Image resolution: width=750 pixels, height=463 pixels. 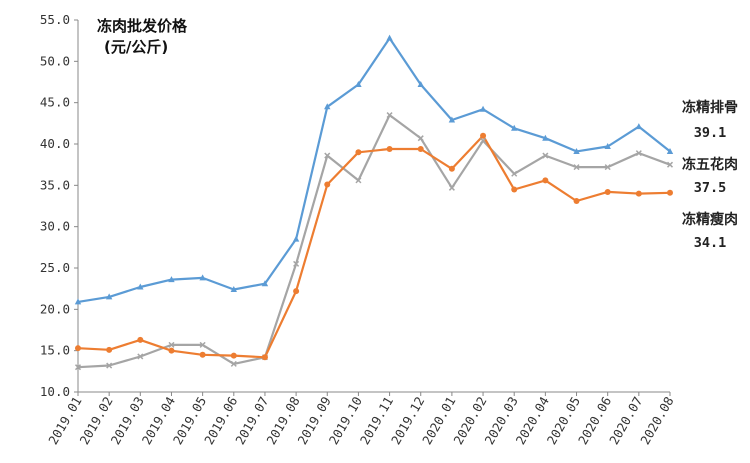 What do you see at coordinates (55, 391) in the screenshot?
I see `y-tick-label: 10.0` at bounding box center [55, 391].